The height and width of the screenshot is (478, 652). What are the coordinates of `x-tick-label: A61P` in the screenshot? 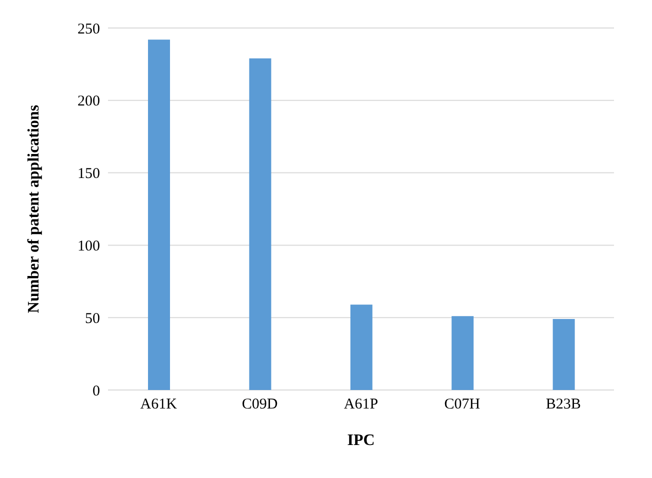 It's located at (361, 404).